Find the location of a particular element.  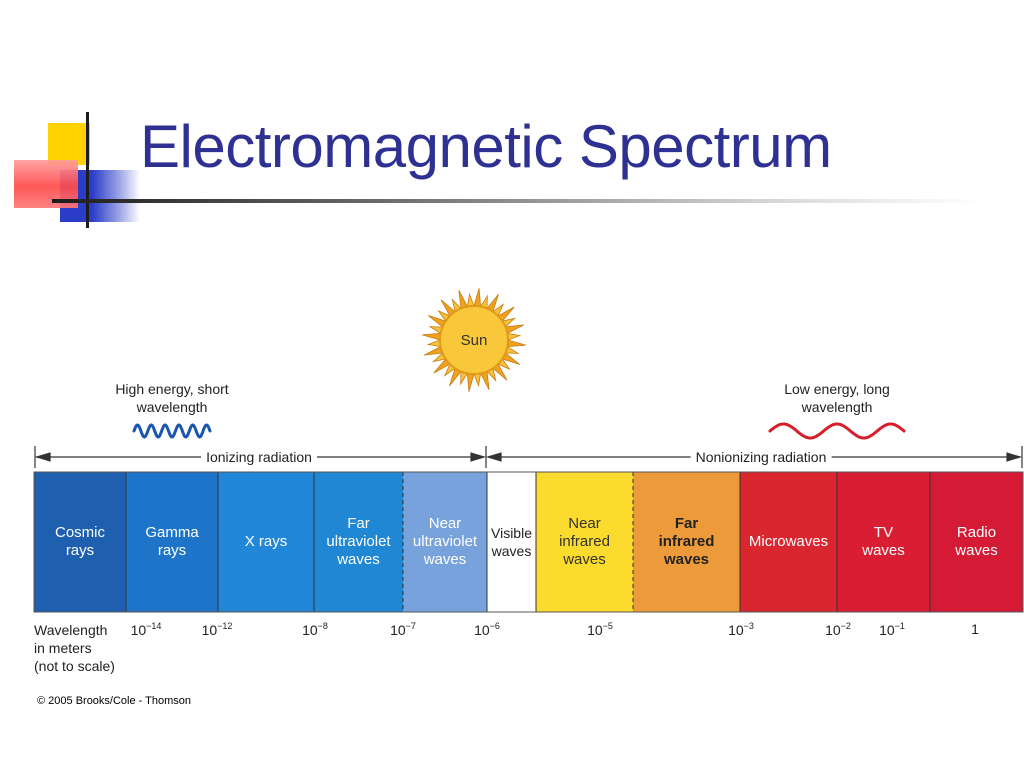

nonionizing-label: Nonionizing radiation is located at coordinates (761, 457).